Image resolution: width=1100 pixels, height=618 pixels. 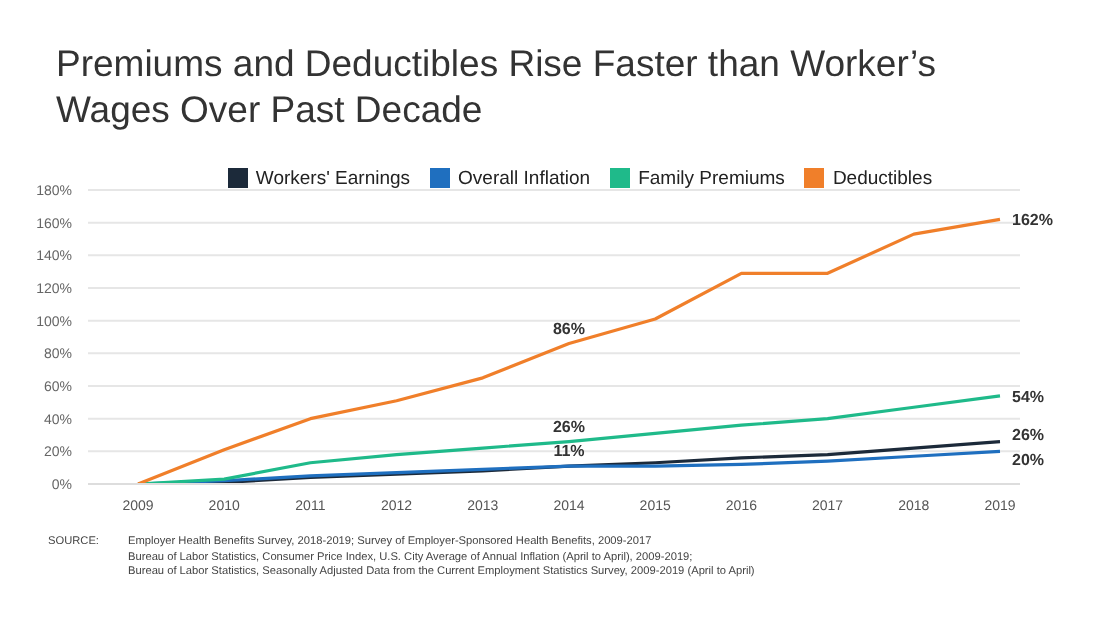 I want to click on legend-label: Family Premiums, so click(x=711, y=179).